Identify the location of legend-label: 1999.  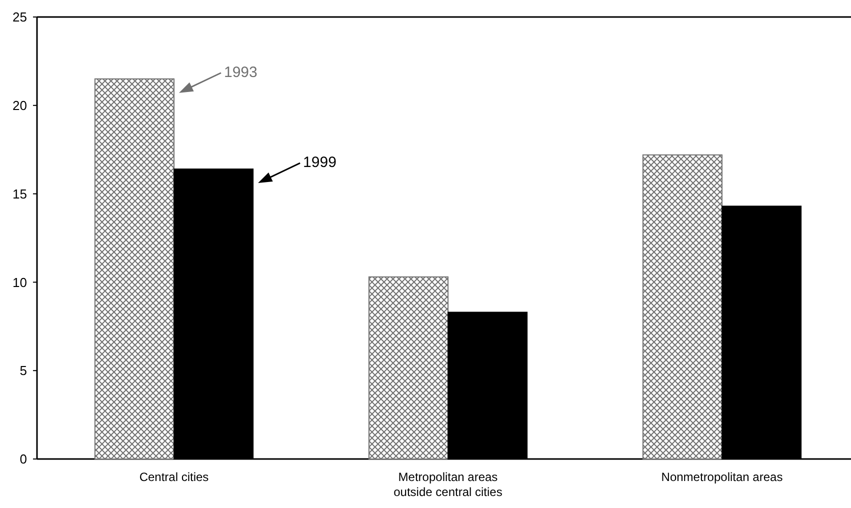
(319, 163).